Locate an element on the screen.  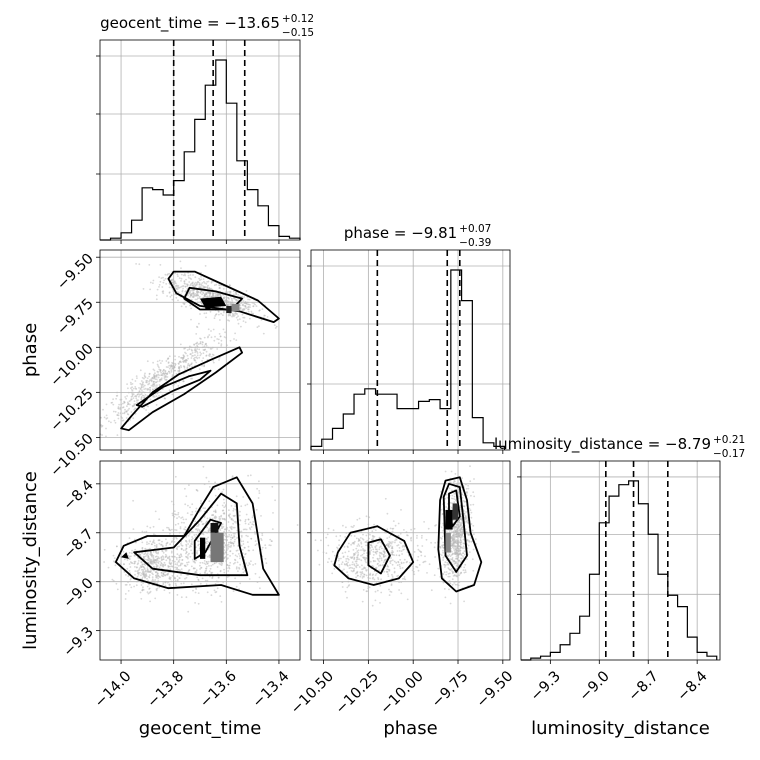
ytick-label-phase: −10.00 is located at coordinates (72, 365).